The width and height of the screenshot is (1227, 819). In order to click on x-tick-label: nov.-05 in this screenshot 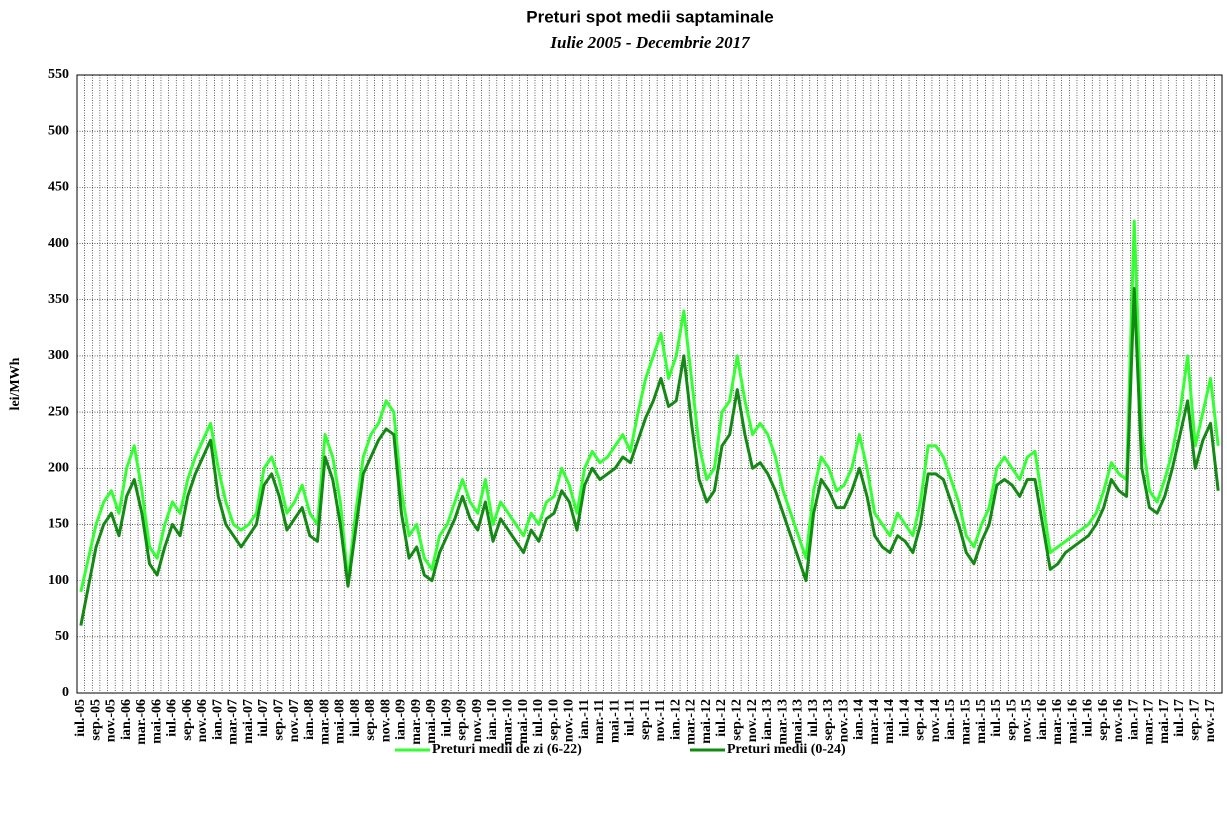, I will do `click(111, 720)`.